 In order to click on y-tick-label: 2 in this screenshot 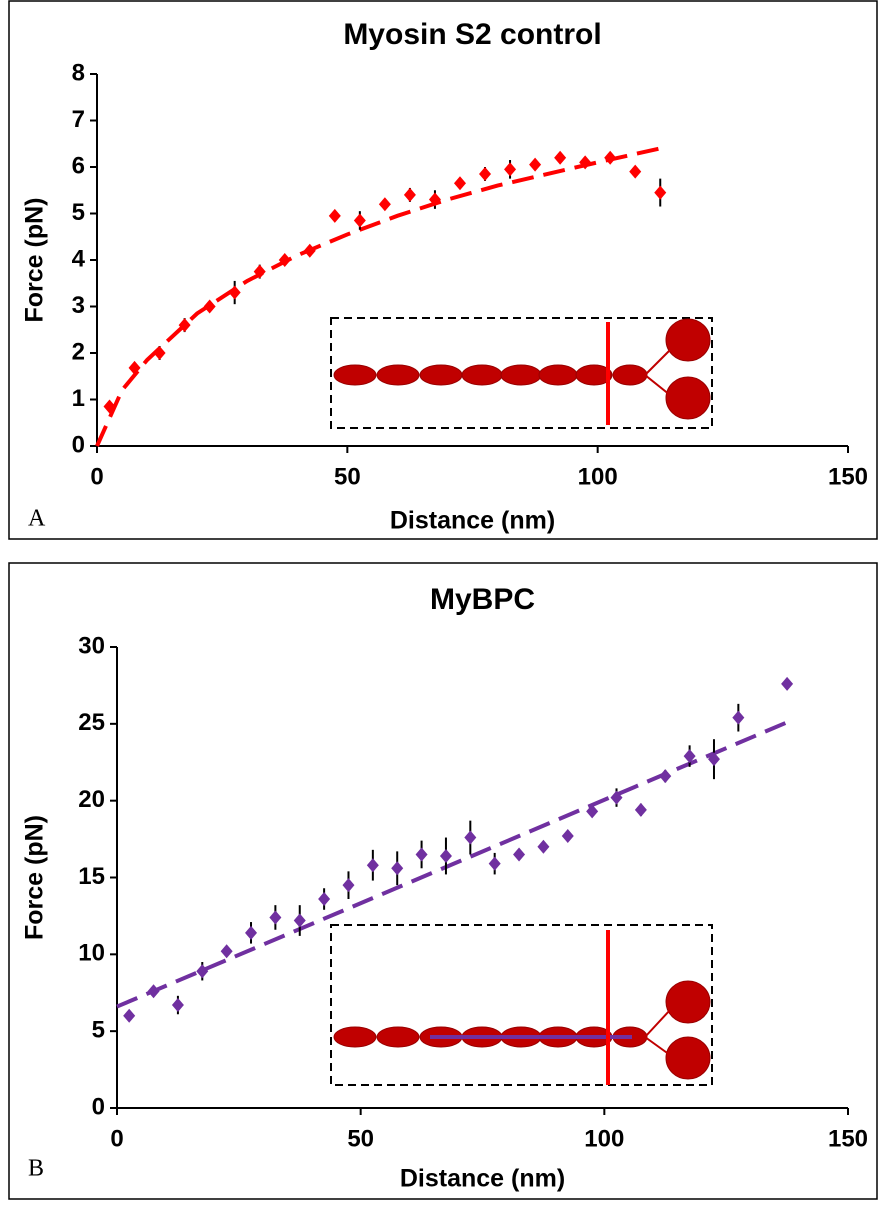, I will do `click(78, 351)`.